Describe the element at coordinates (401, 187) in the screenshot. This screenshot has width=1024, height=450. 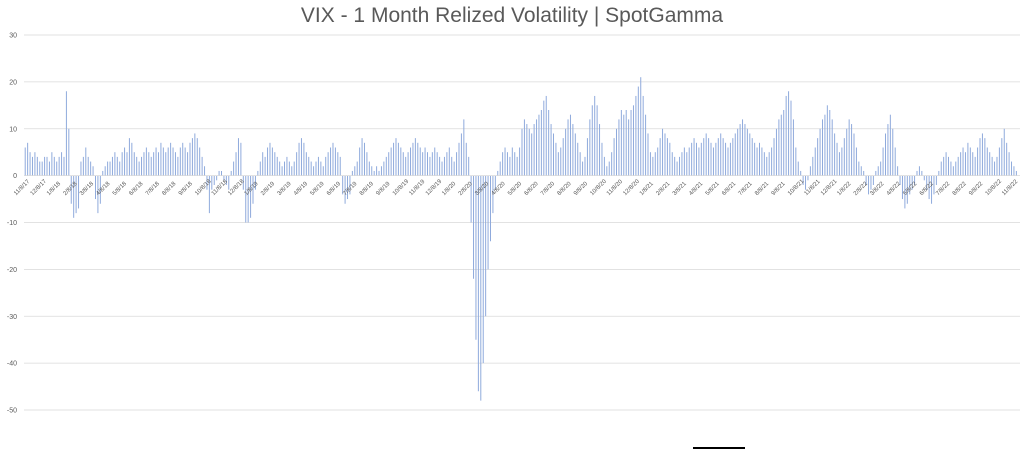
I see `x-tick-label: 10/8/19` at that location.